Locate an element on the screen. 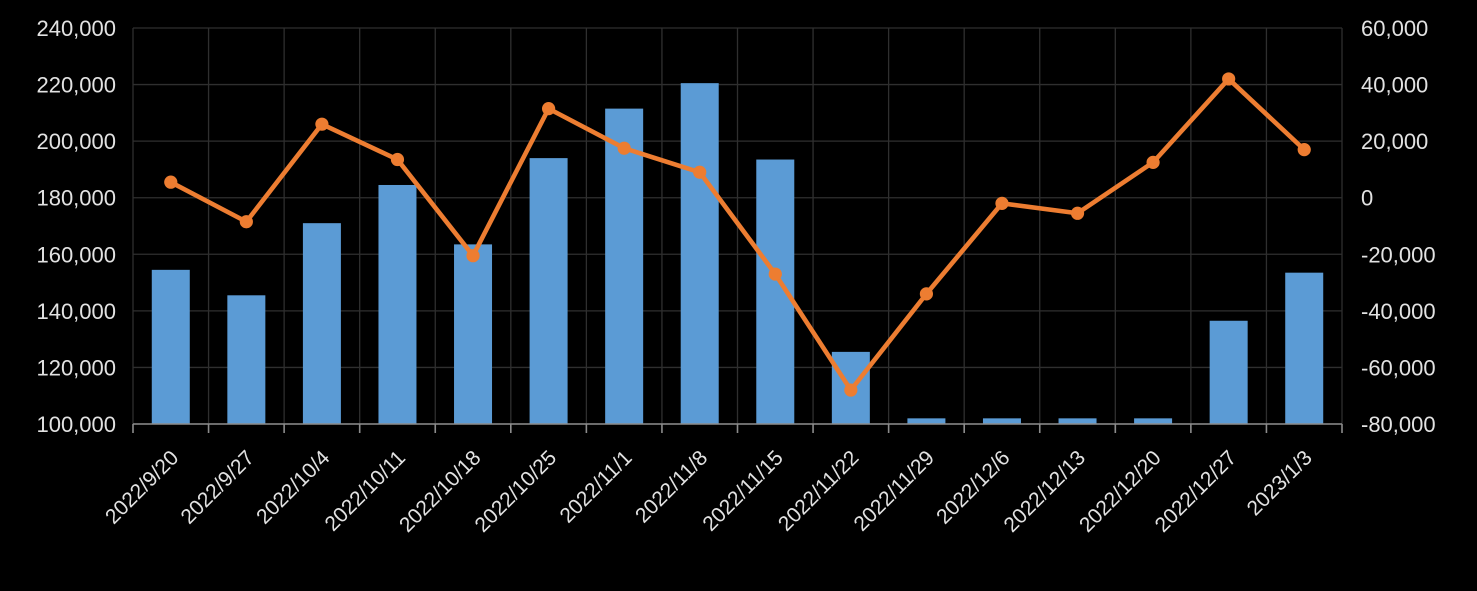  x-axis-label: 2022/10/4 is located at coordinates (293, 487).